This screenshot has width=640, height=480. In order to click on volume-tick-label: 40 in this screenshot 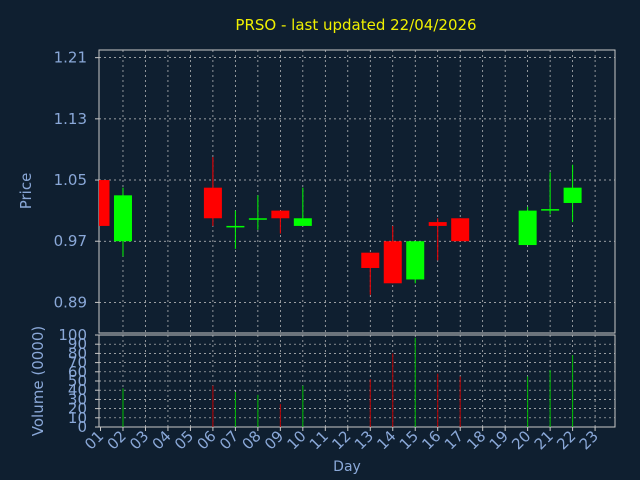, I will do `click(77, 390)`.